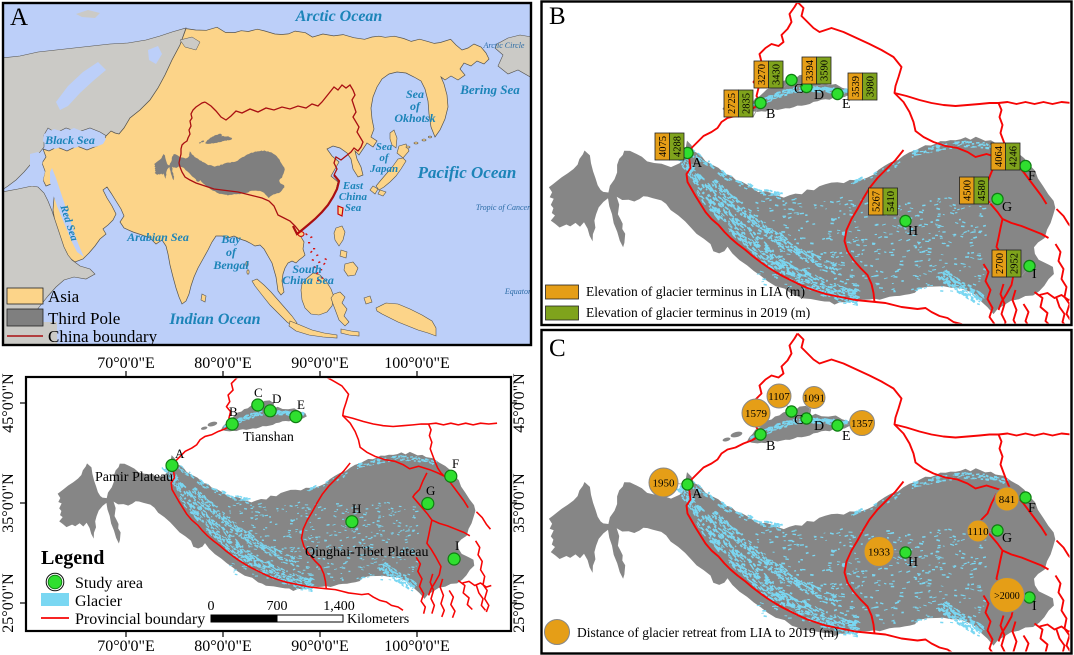 This screenshot has width=1074, height=655. What do you see at coordinates (339, 606) in the screenshot?
I see `svg-text: 1,400` at bounding box center [339, 606].